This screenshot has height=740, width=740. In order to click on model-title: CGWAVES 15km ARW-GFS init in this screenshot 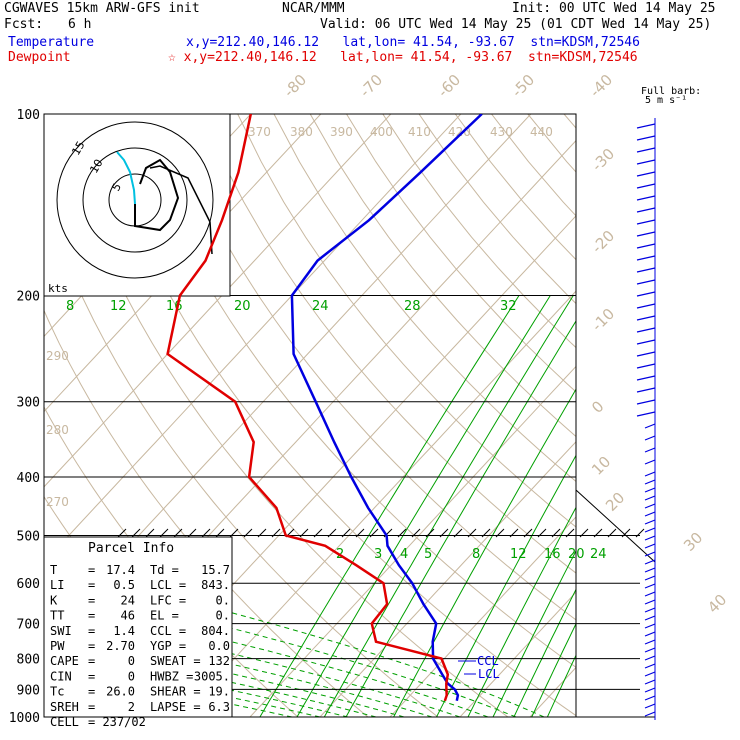, I will do `click(102, 8)`.